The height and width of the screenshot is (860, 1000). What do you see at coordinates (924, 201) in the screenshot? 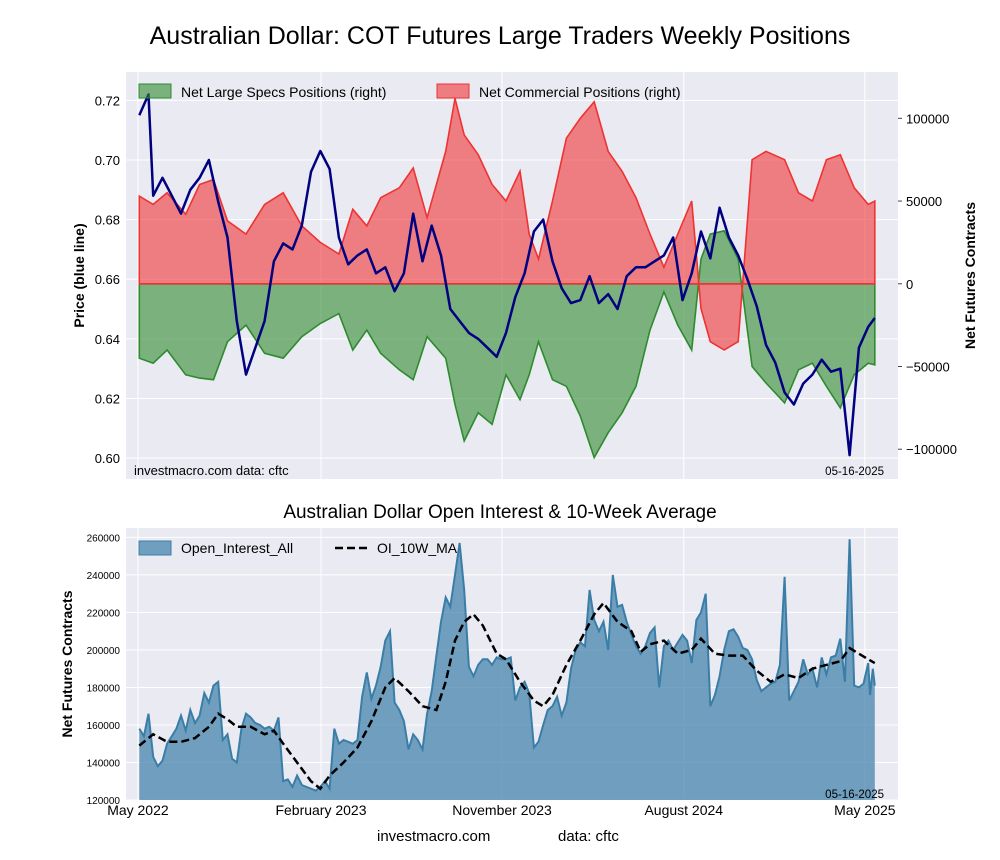
I see `y2-tick-label: 50000` at bounding box center [924, 201].